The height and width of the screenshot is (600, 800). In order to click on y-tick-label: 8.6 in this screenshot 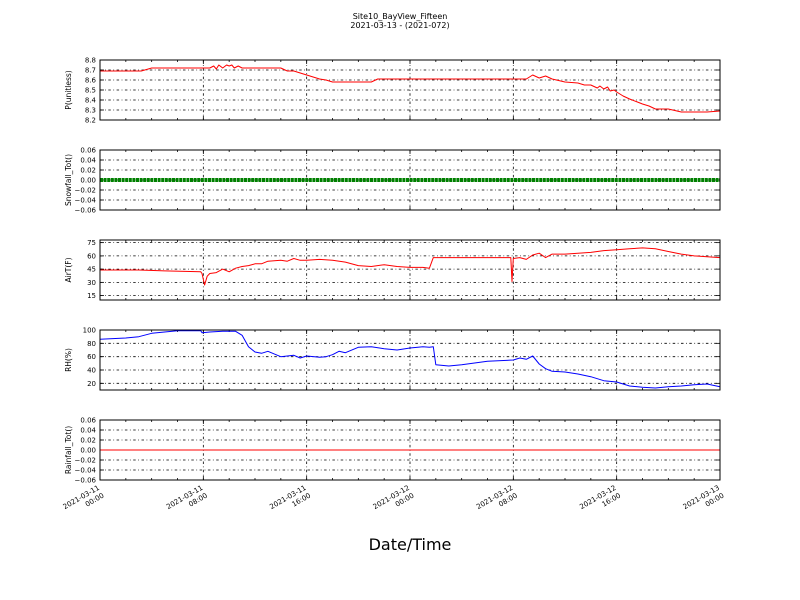, I will do `click(91, 81)`.